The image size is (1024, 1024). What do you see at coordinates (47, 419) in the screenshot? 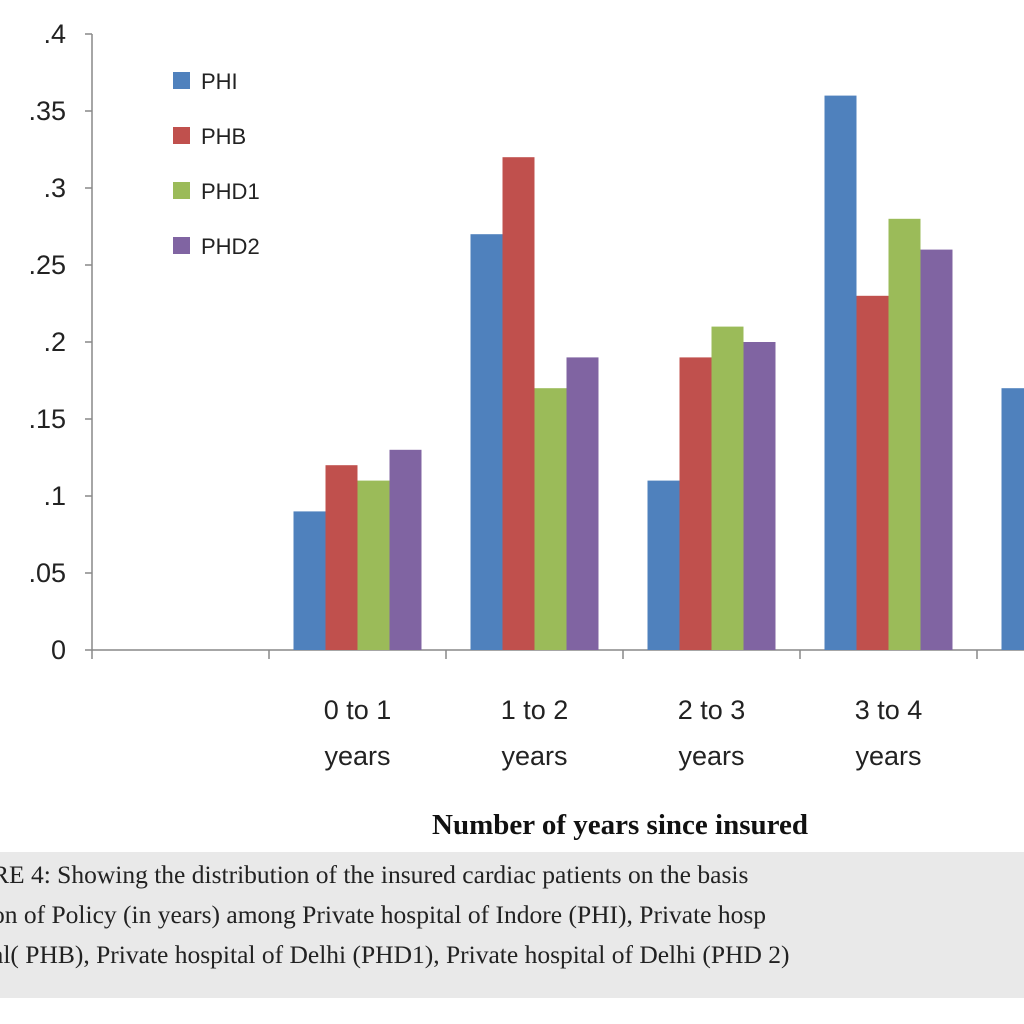
I see `y-tick-label: .15` at bounding box center [47, 419].